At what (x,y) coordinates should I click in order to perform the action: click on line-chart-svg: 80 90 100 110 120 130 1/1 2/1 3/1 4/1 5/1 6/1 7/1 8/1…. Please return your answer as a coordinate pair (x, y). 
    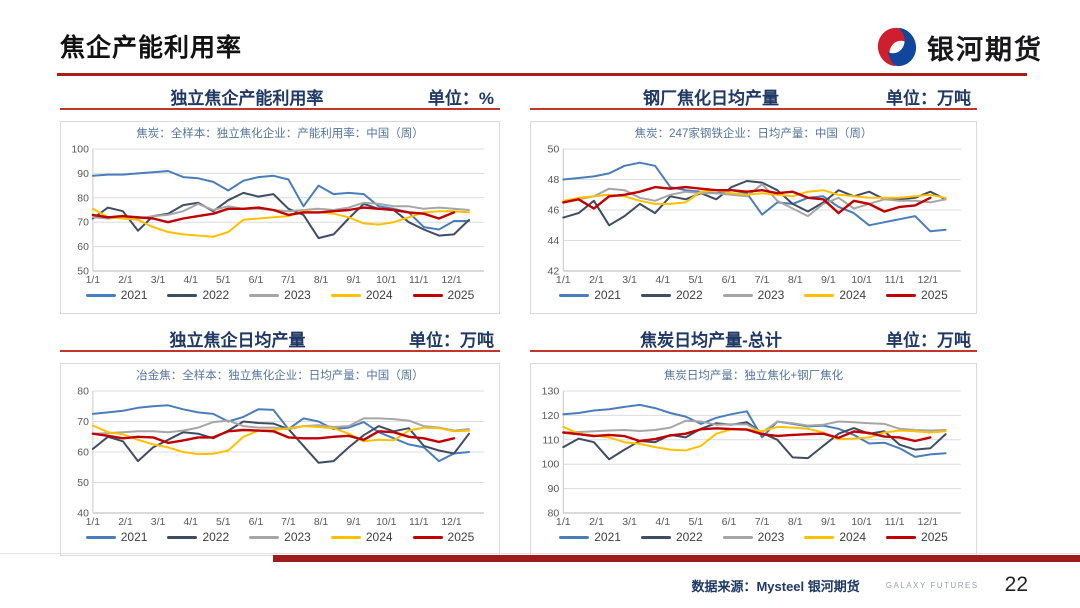
    Looking at the image, I should click on (751, 457).